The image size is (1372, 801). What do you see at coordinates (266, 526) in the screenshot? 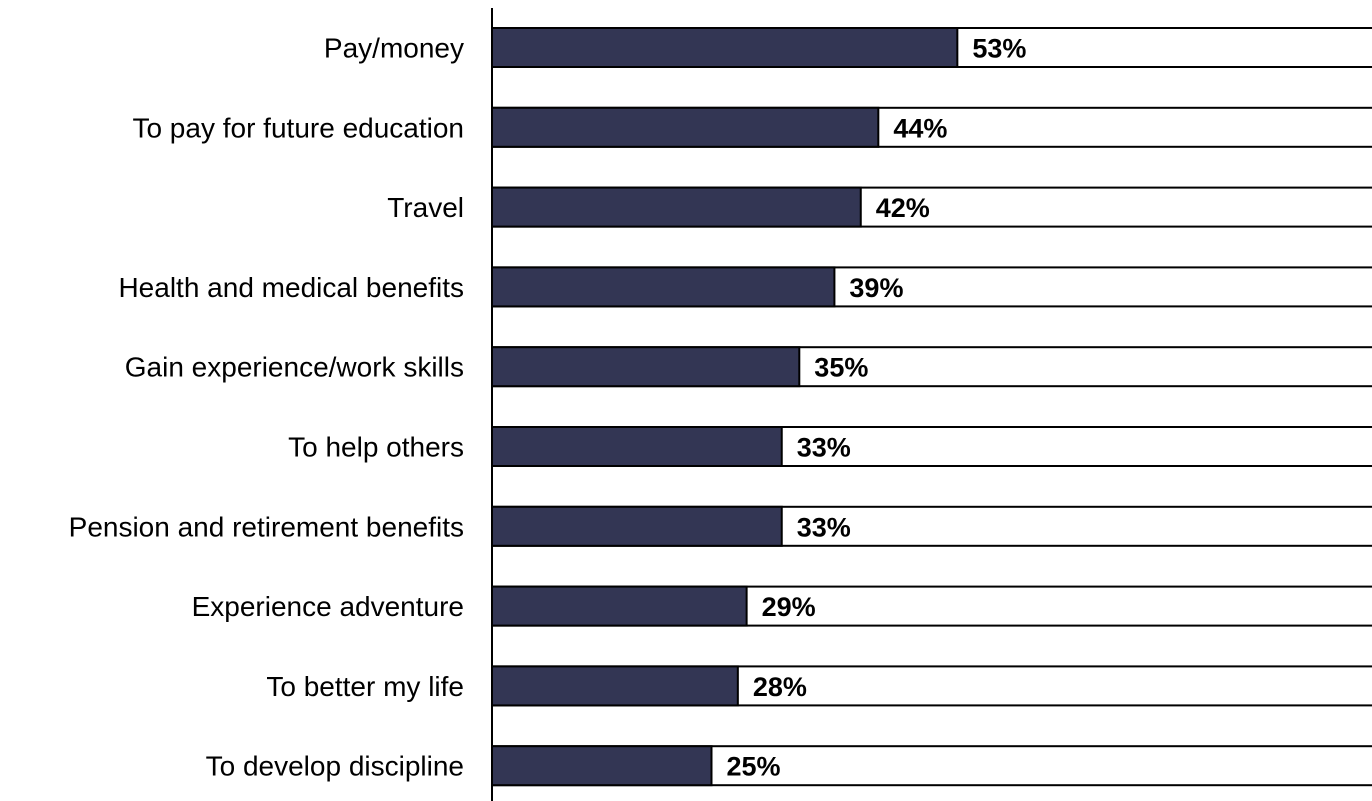
I see `category-label: Pension and retirement benefits` at bounding box center [266, 526].